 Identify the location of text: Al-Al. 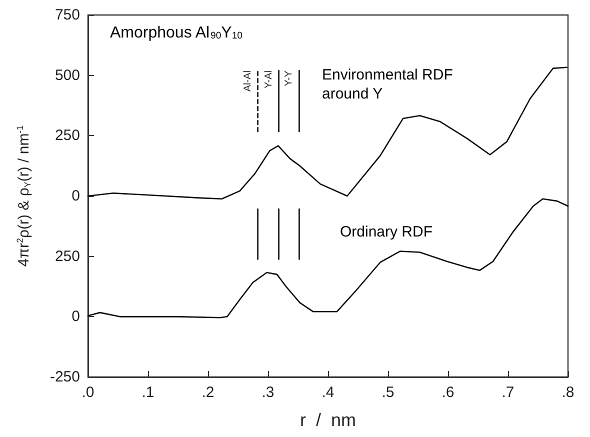
(248, 81).